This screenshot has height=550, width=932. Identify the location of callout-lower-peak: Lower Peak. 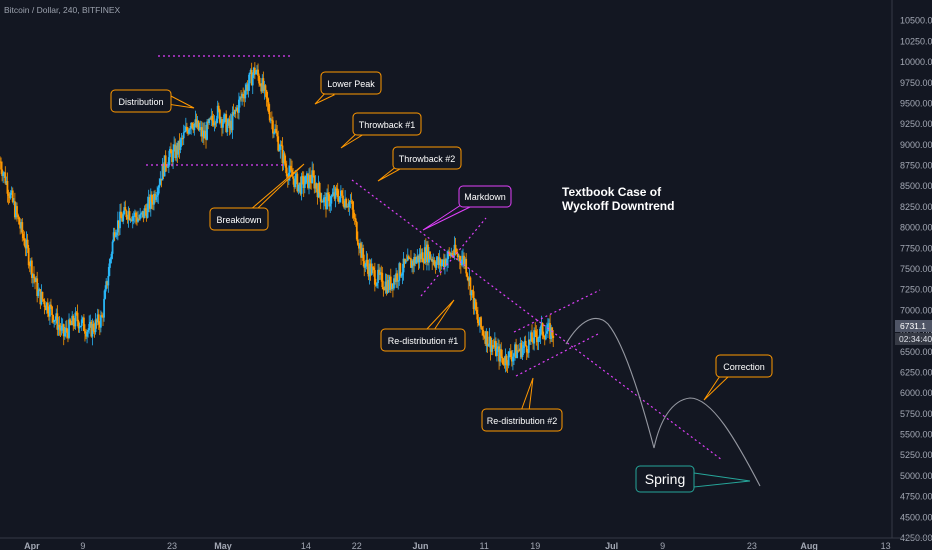
(348, 88).